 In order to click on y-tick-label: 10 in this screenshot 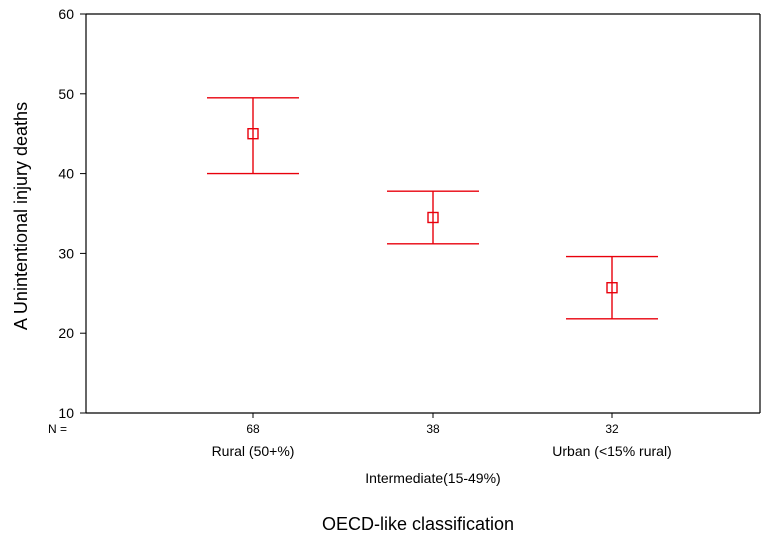, I will do `click(66, 413)`.